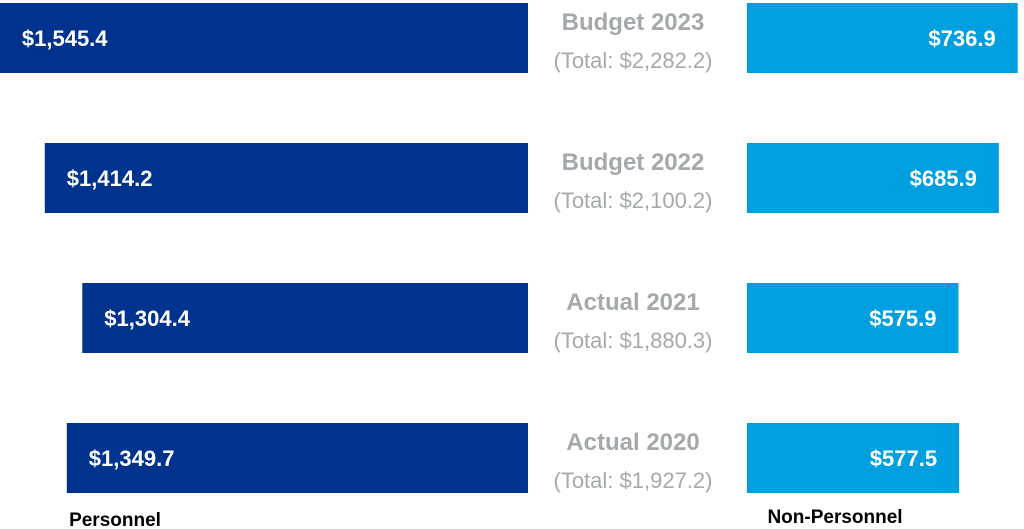 This screenshot has height=529, width=1024. Describe the element at coordinates (132, 458) in the screenshot. I see `personnel-value-label: $1,349.7` at that location.